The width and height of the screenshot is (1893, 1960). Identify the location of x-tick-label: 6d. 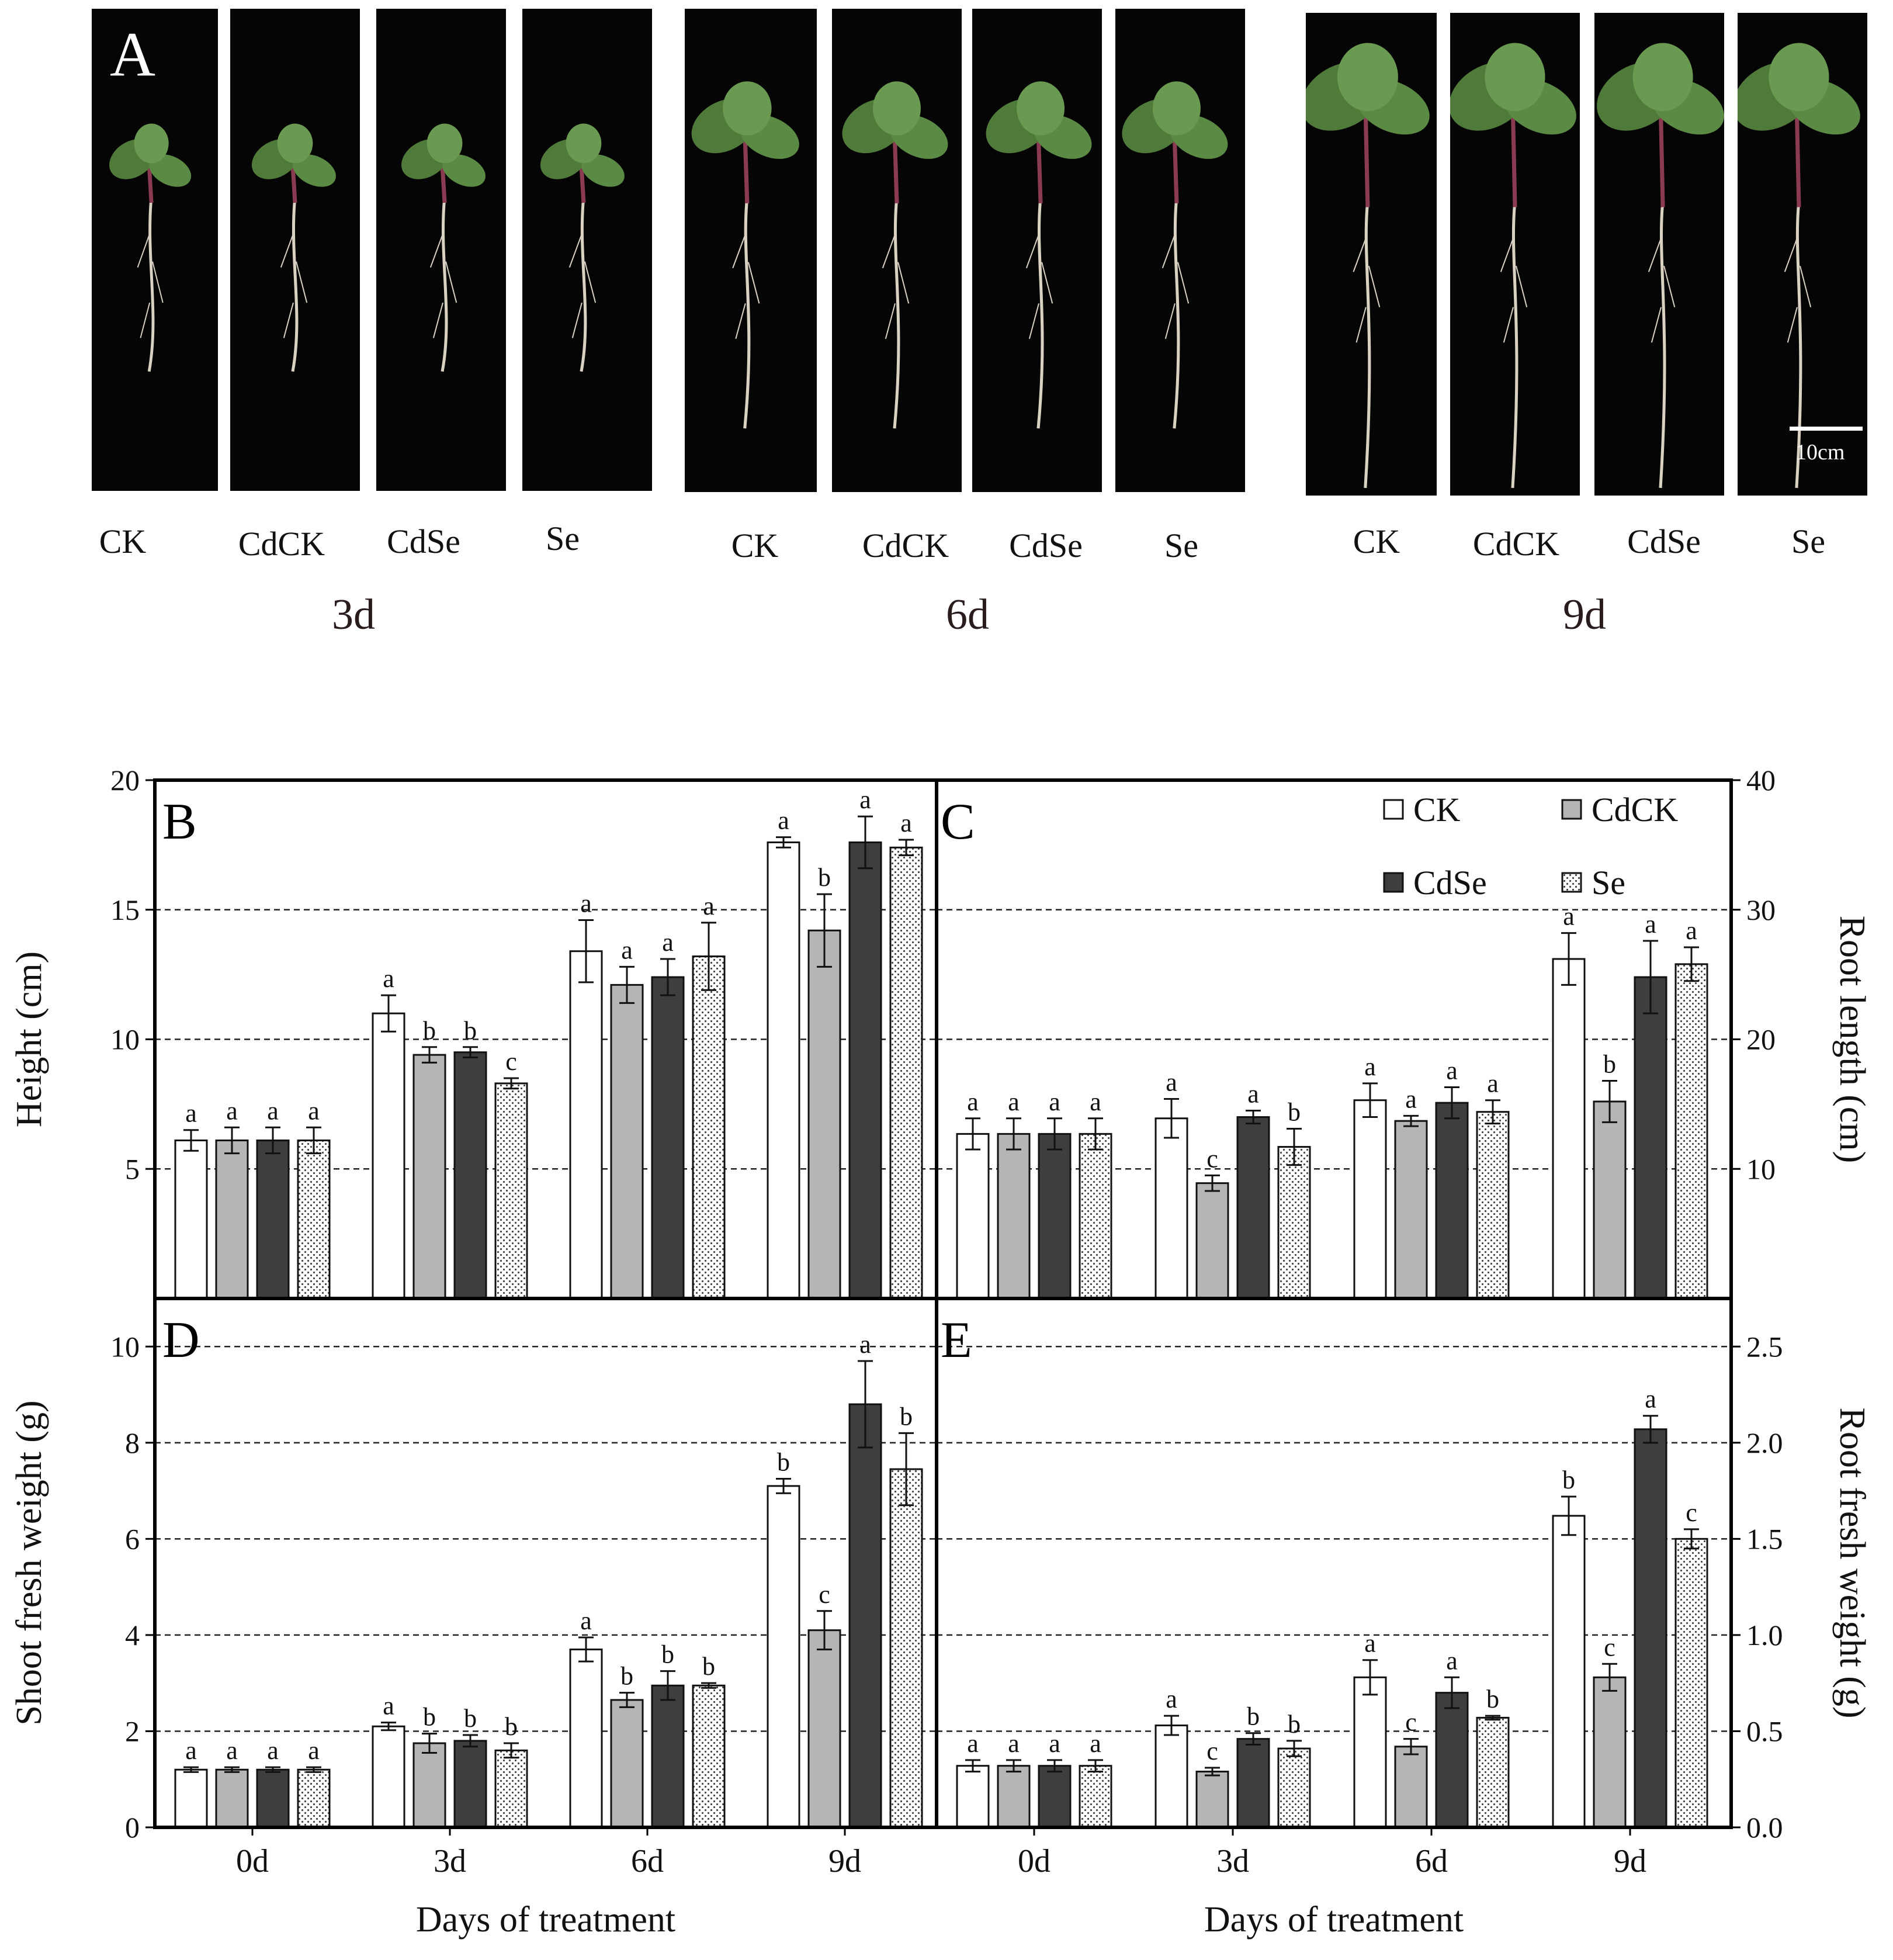
(647, 1861).